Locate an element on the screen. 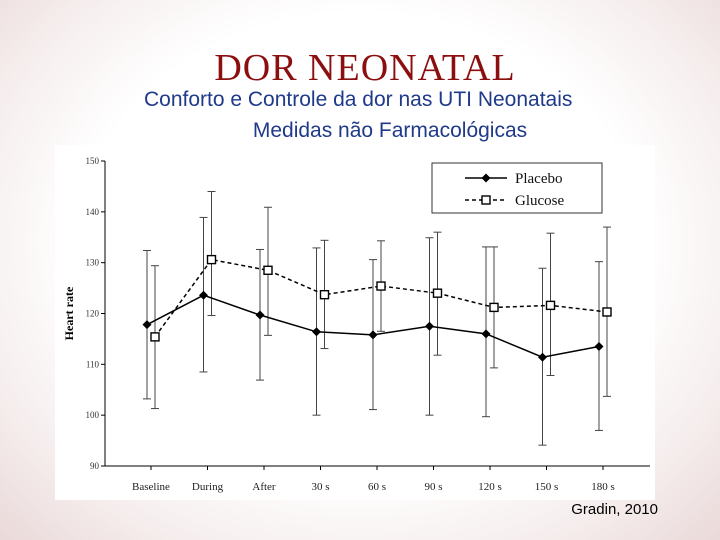 Image resolution: width=720 pixels, height=540 pixels. y-tick-label: 140 is located at coordinates (93, 212).